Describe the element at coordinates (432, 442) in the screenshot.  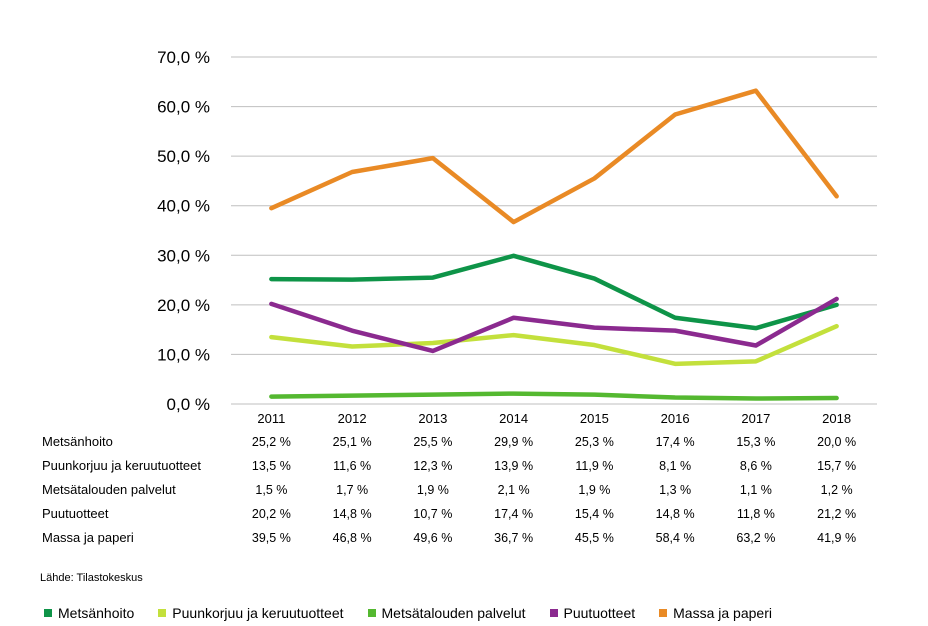
I see `data-table-cell: 25,5 %` at that location.